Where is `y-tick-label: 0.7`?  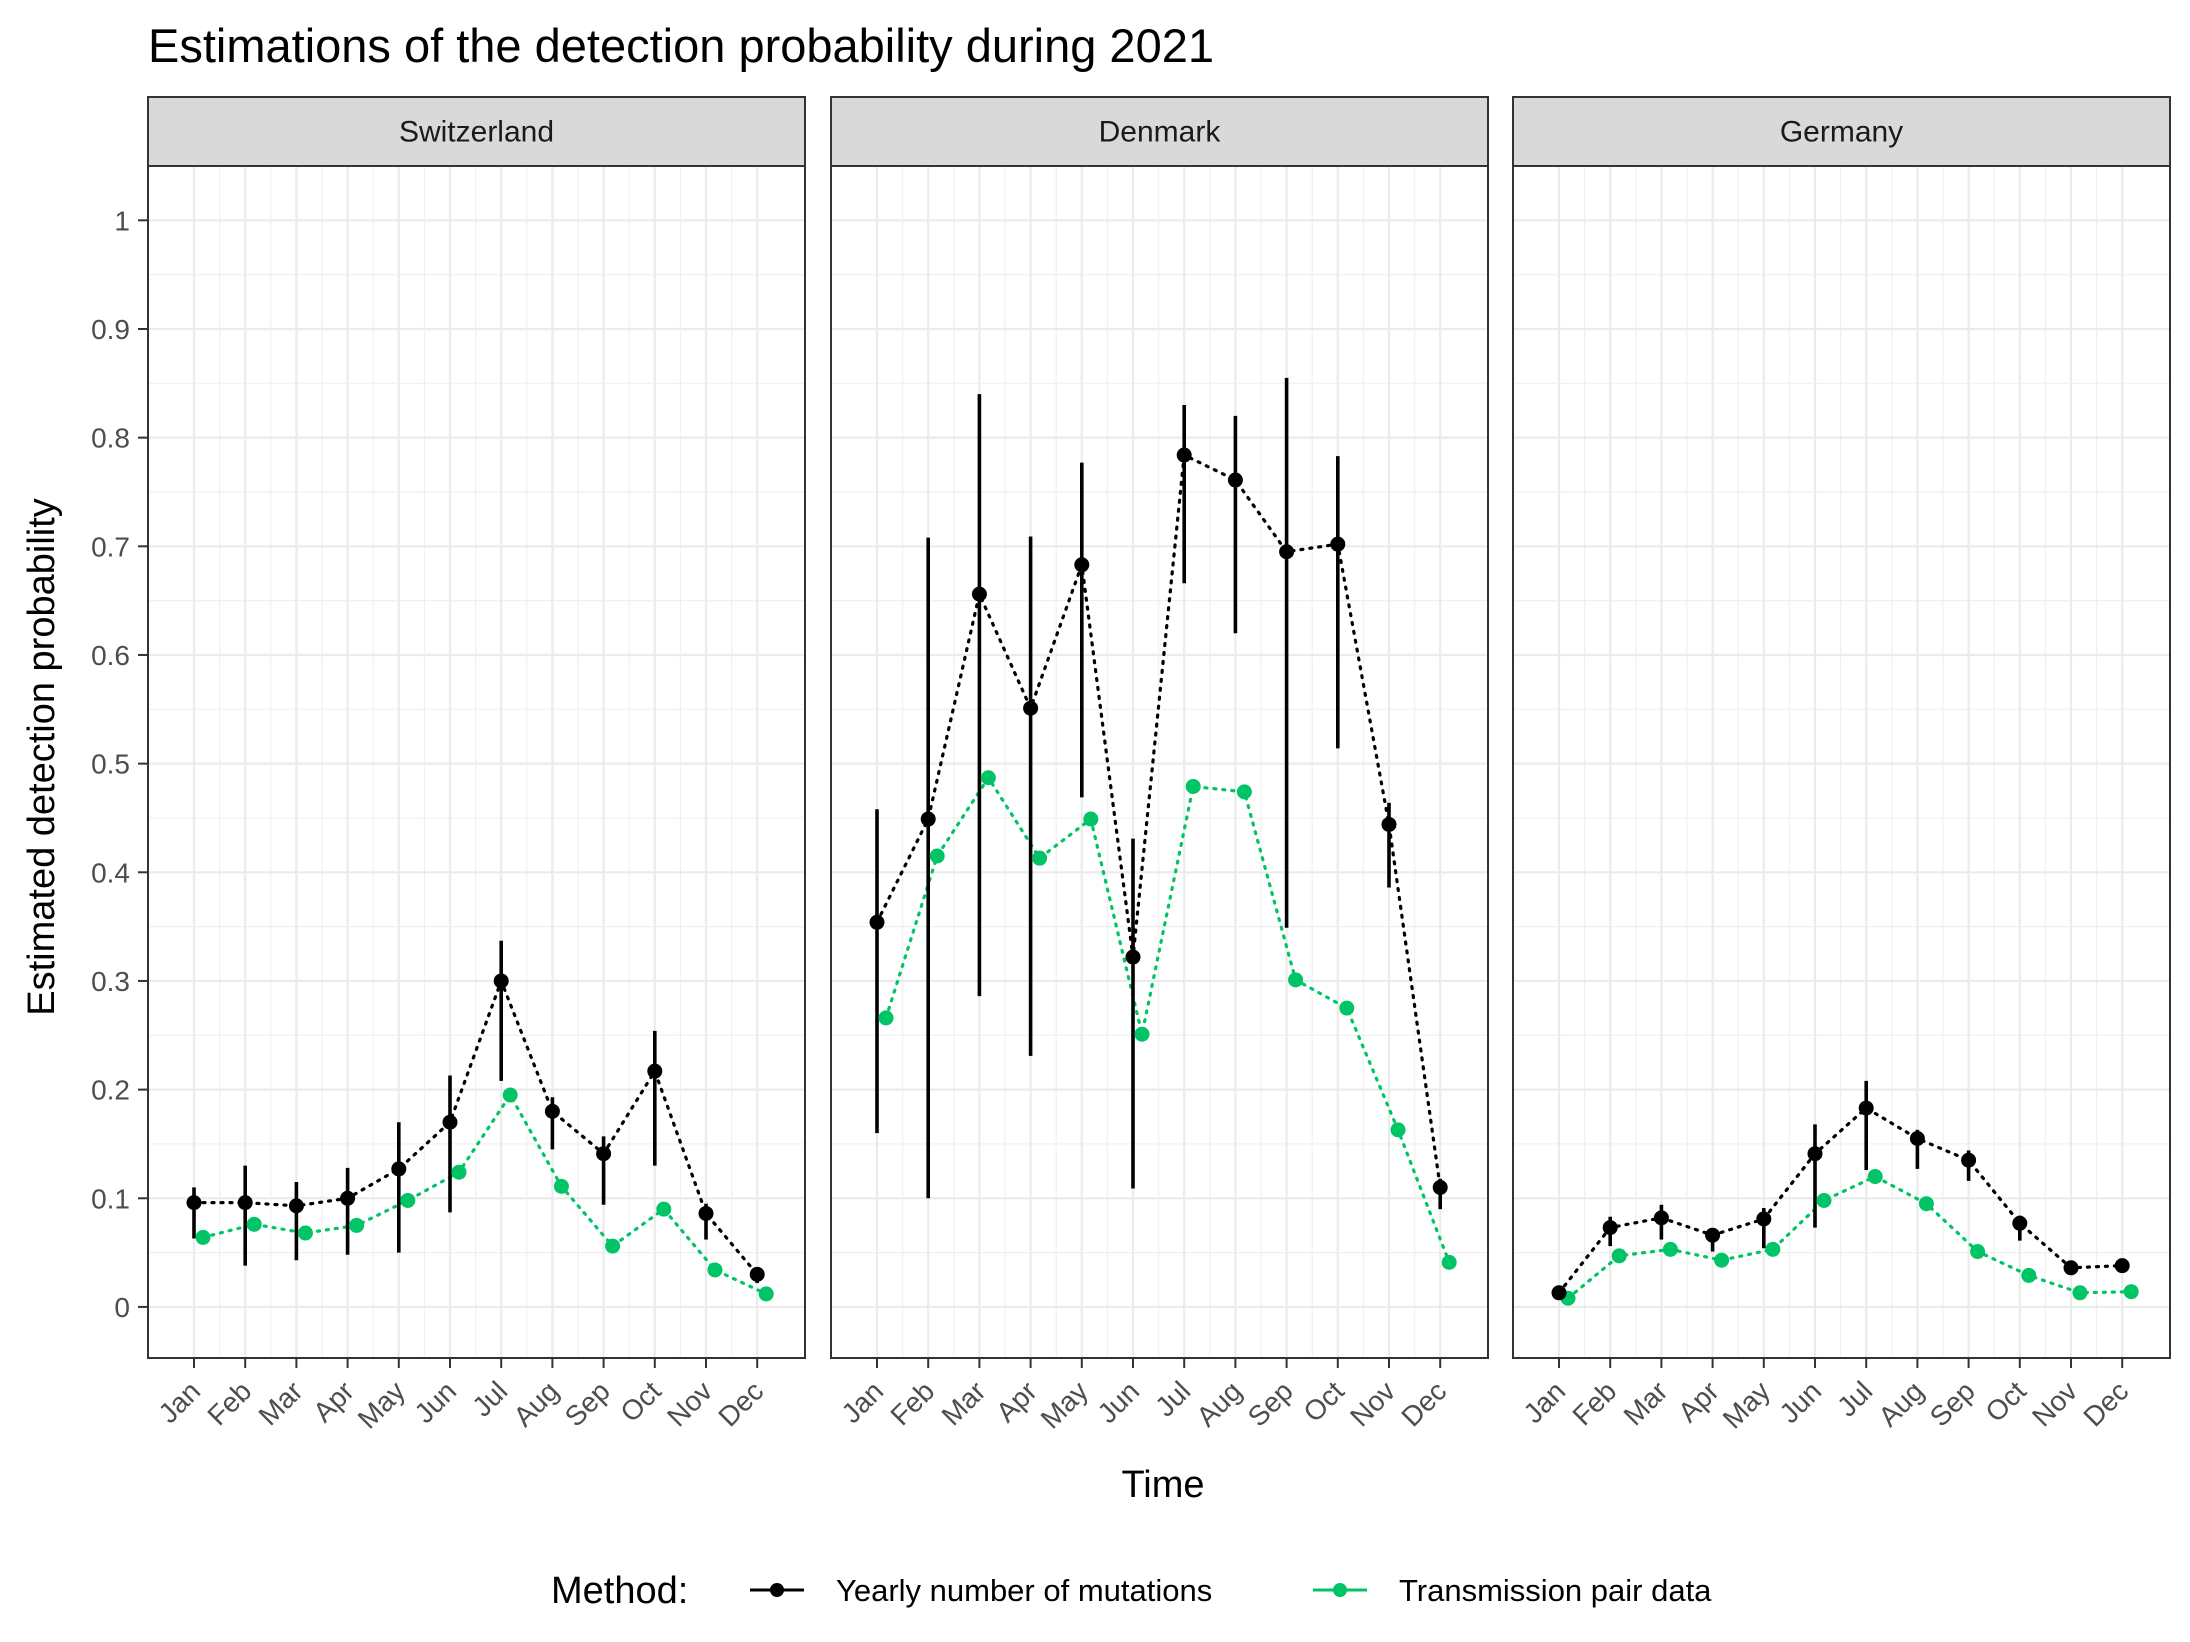
y-tick-label: 0.7 is located at coordinates (110, 546).